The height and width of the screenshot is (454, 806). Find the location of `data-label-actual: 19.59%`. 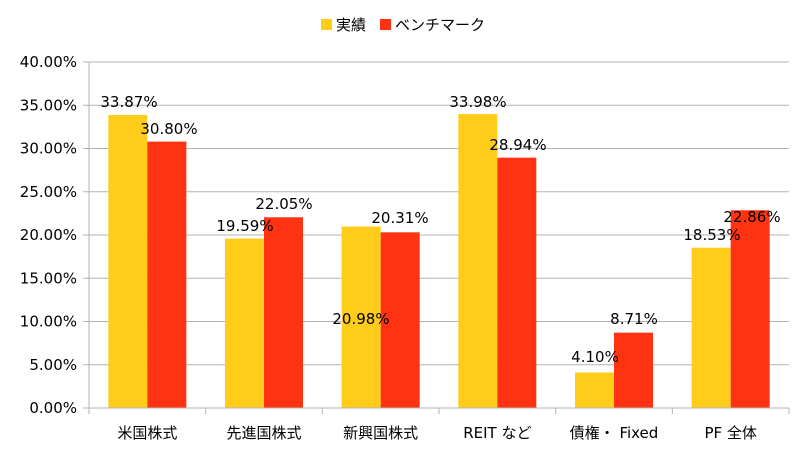

data-label-actual: 19.59% is located at coordinates (244, 226).